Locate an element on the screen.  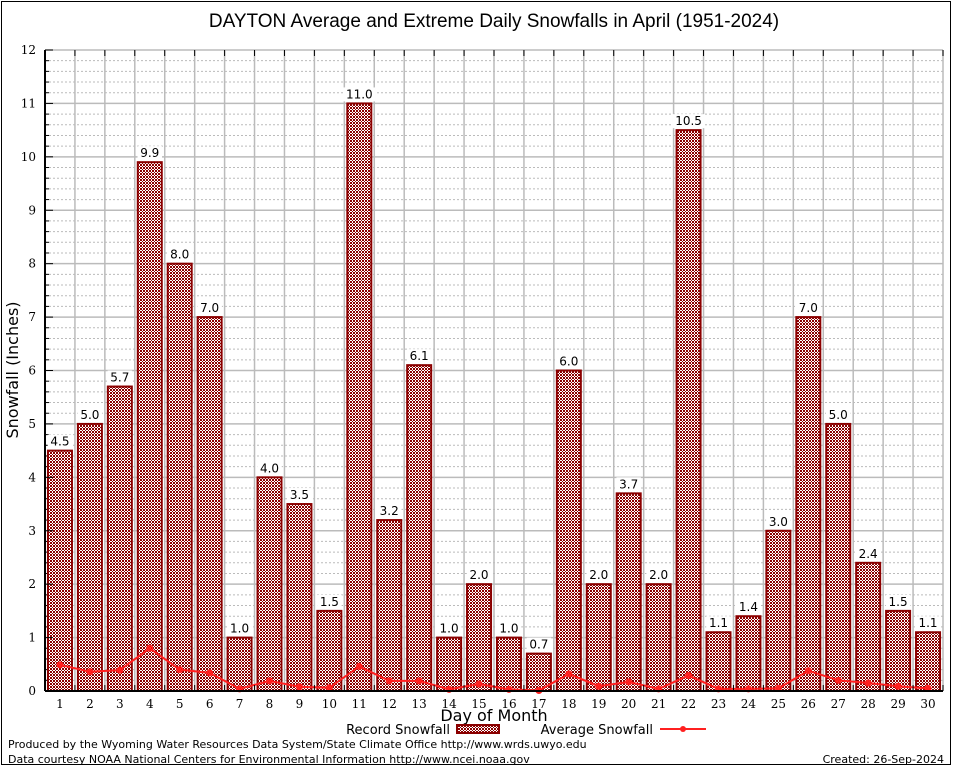
bar-value-label: 11.0 is located at coordinates (359, 94).